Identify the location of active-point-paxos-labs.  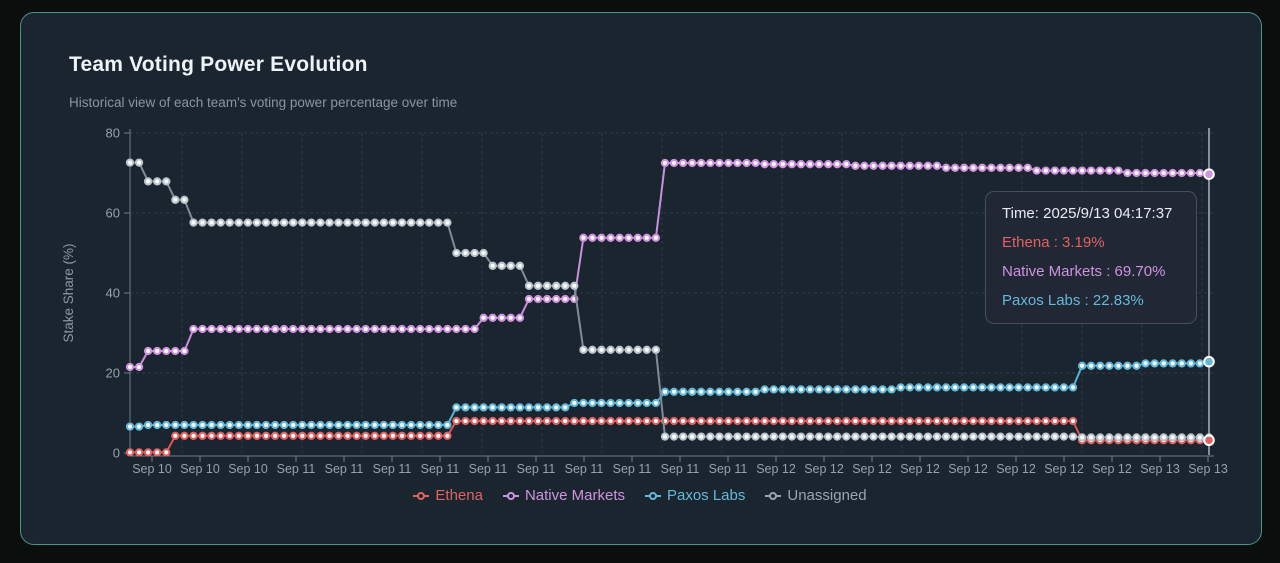
(1209, 361).